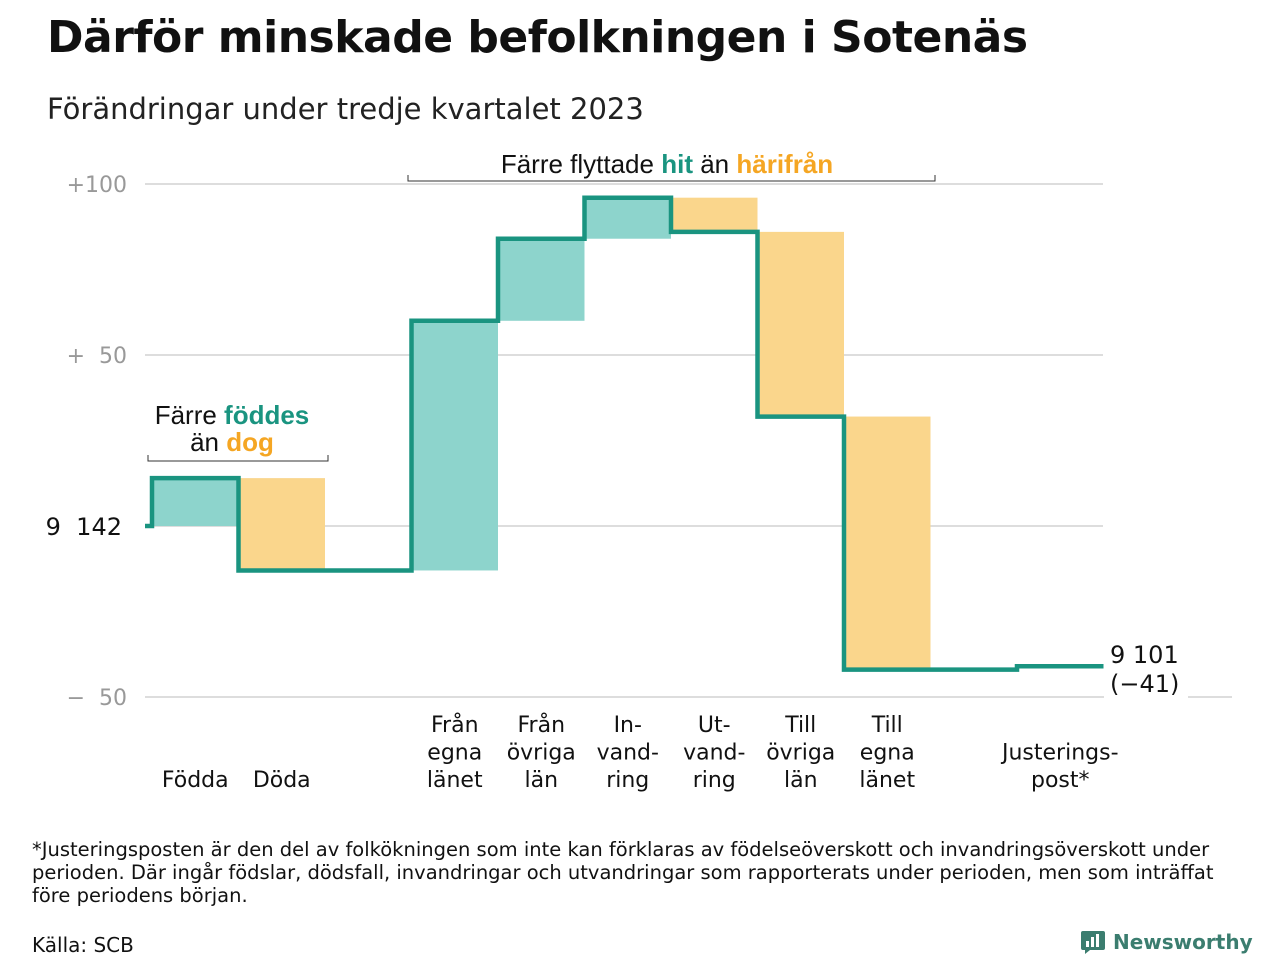 Image resolution: width=1280 pixels, height=960 pixels. I want to click on x-category-label: Justerings-, so click(1059, 753).